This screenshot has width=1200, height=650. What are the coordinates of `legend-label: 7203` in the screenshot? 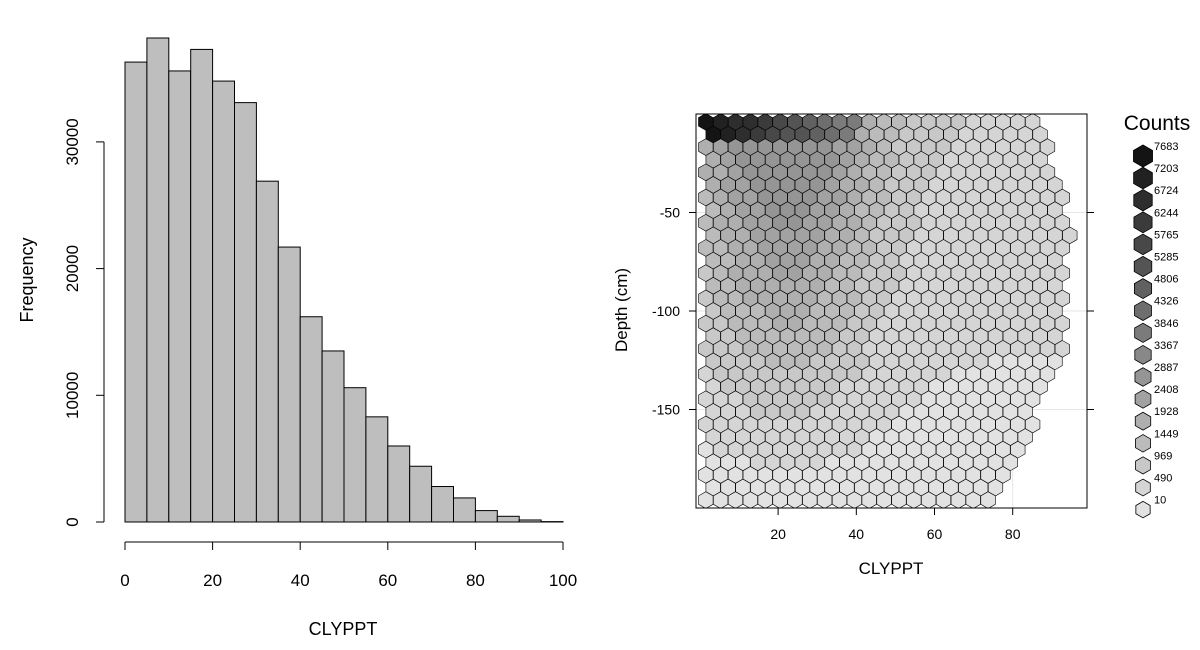 It's located at (1166, 169).